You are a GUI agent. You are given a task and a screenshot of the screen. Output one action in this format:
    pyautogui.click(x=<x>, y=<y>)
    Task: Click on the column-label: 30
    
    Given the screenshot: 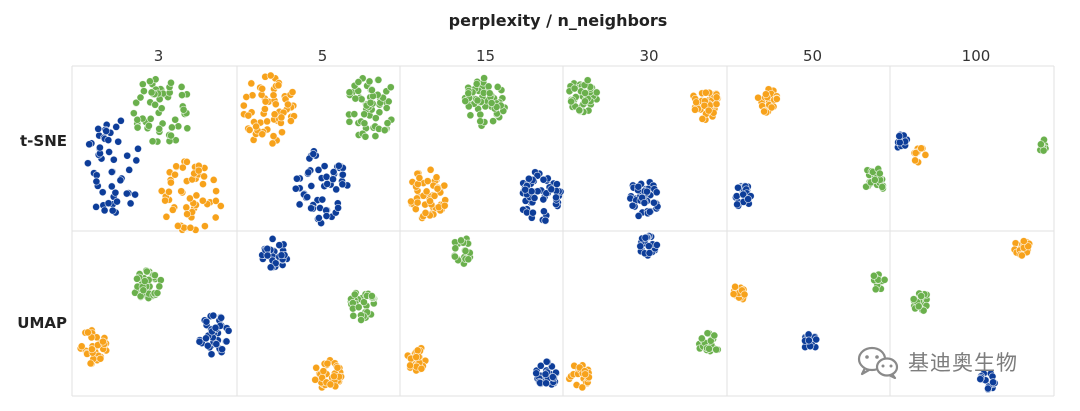 What is the action you would take?
    pyautogui.click(x=648, y=56)
    